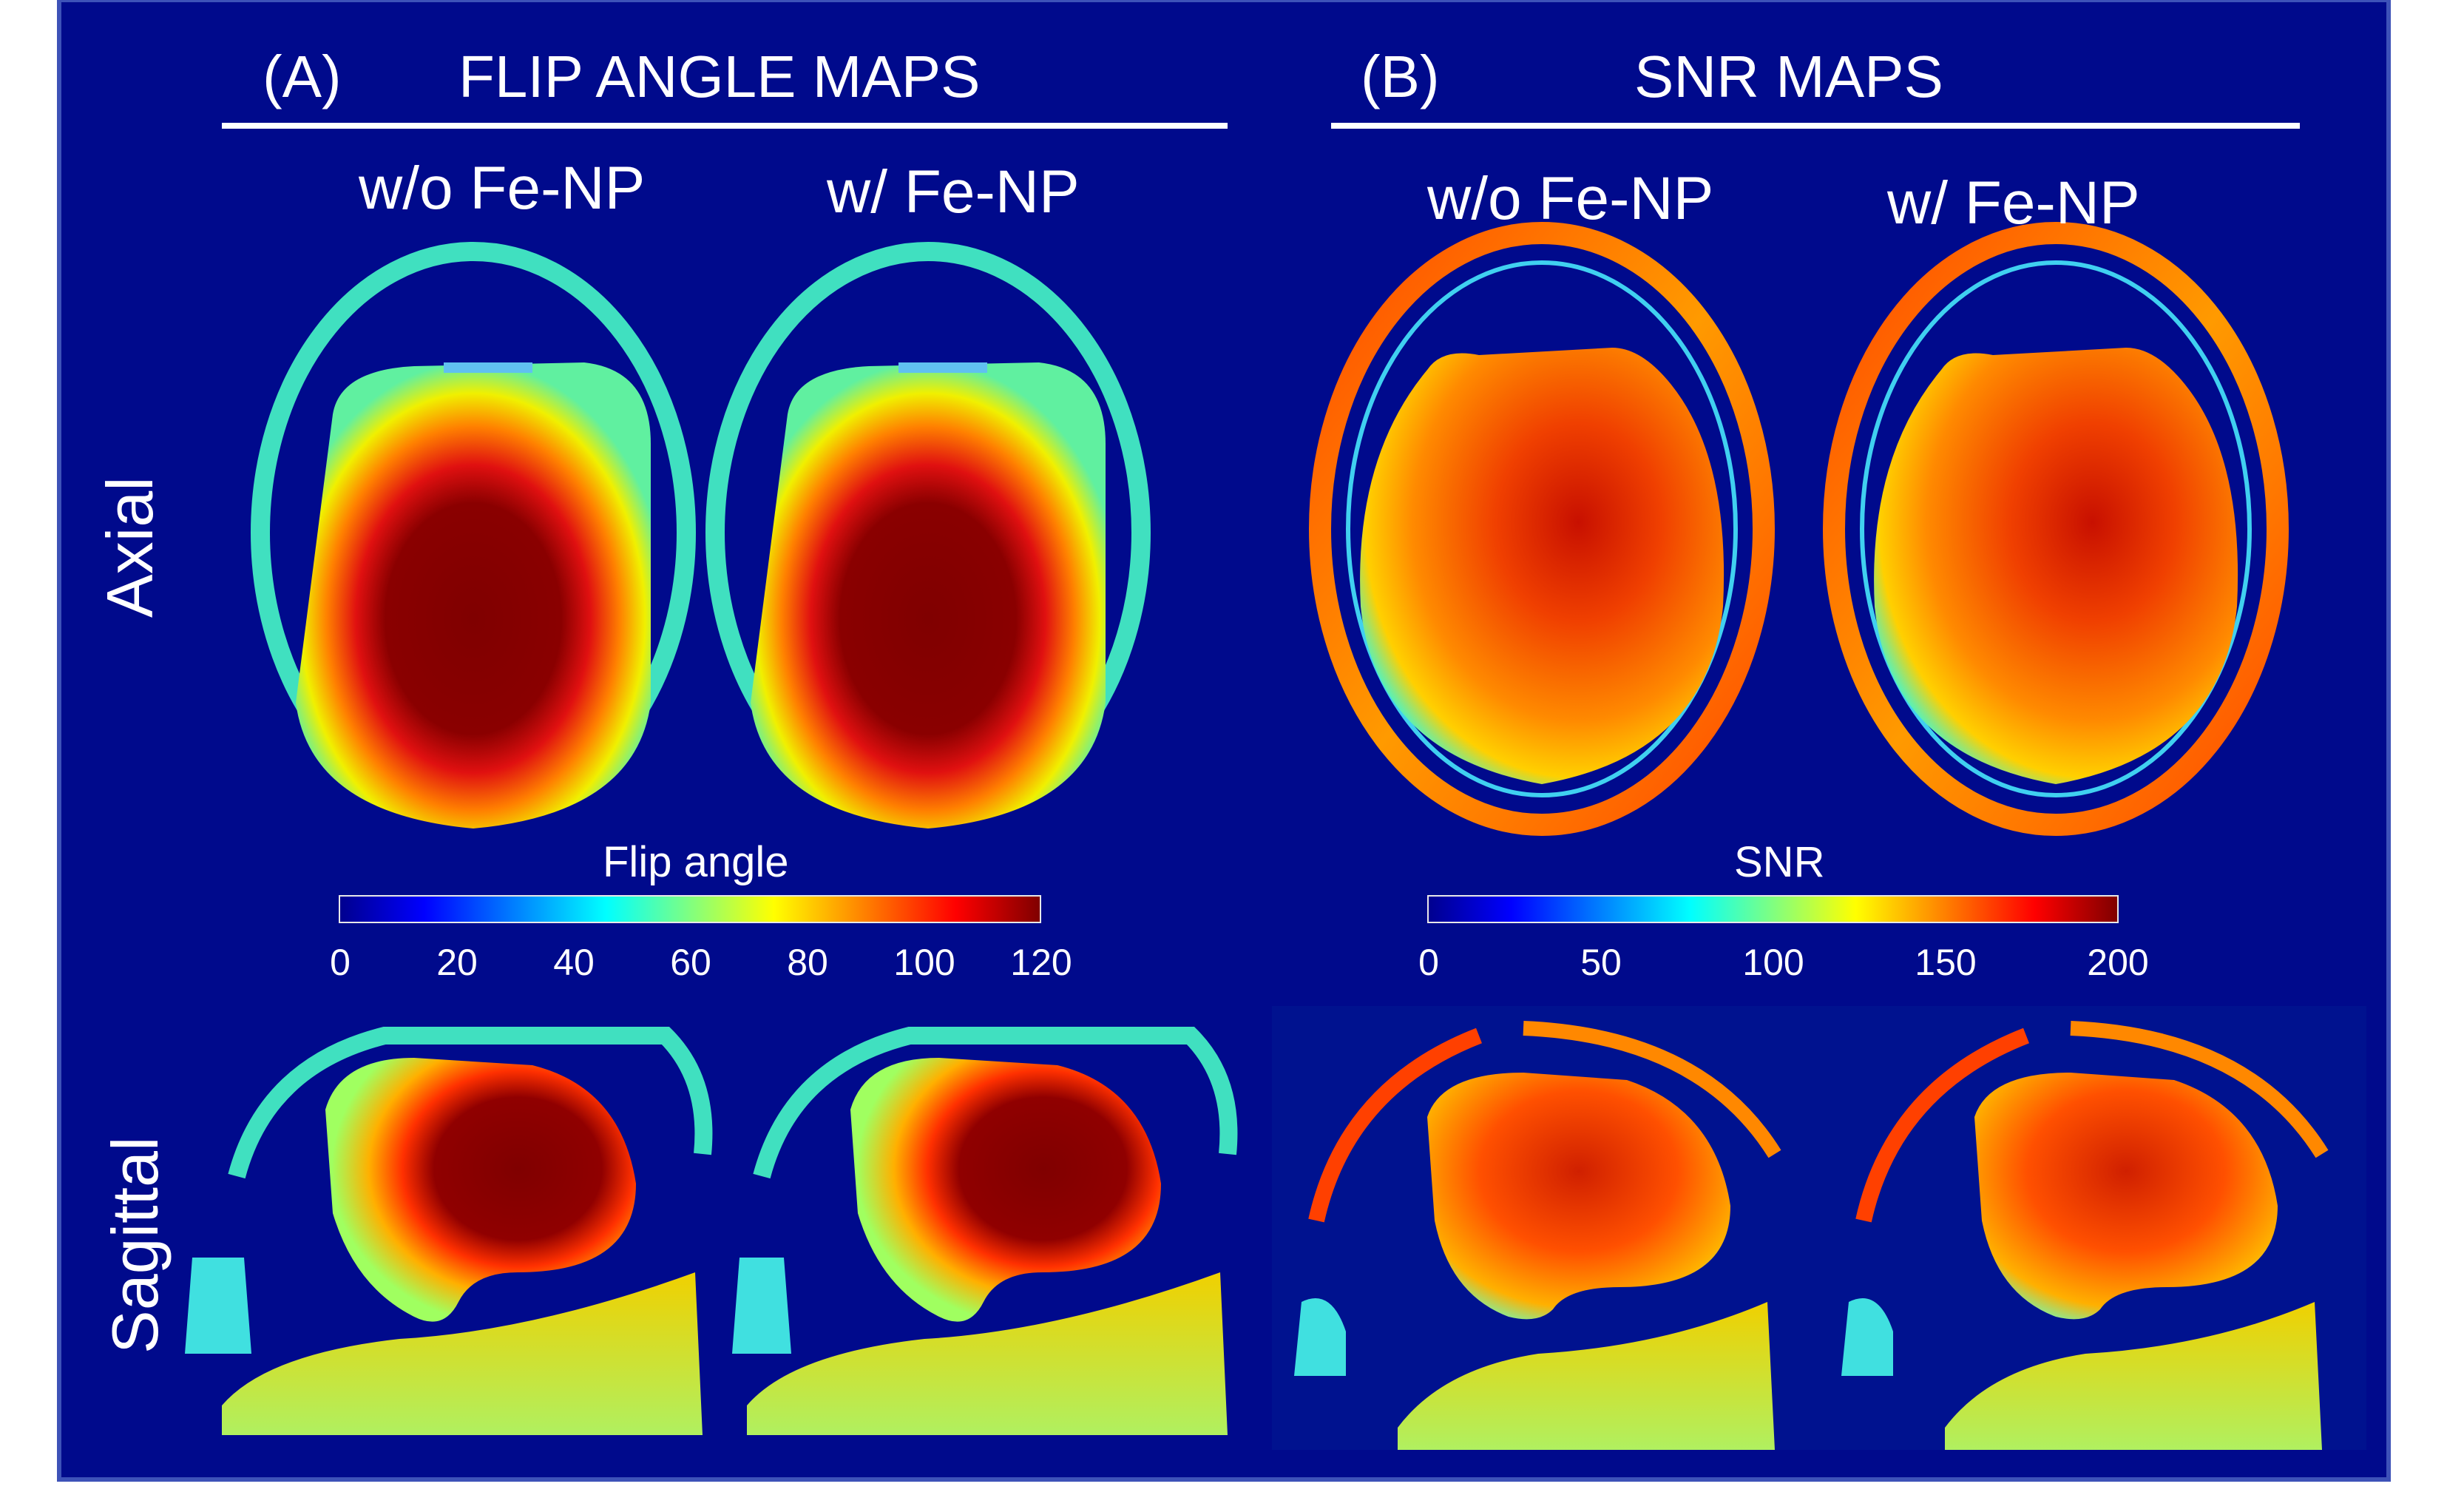 This screenshot has height=1495, width=2464. I want to click on panel-b-rule, so click(1816, 126).